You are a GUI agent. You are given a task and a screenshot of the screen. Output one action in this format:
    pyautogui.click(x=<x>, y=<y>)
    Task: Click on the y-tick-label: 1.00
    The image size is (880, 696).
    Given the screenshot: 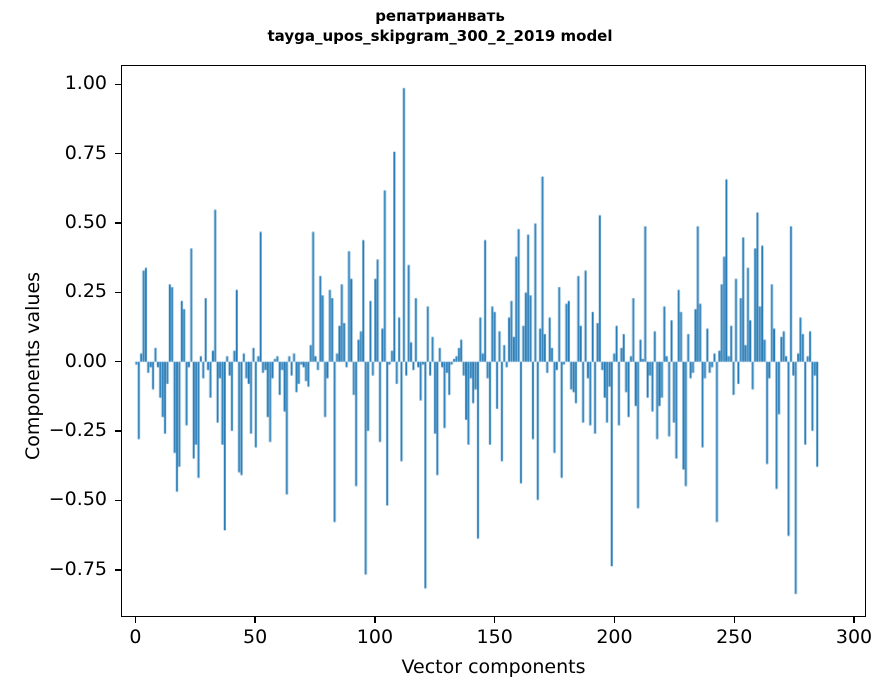 What is the action you would take?
    pyautogui.click(x=85, y=83)
    